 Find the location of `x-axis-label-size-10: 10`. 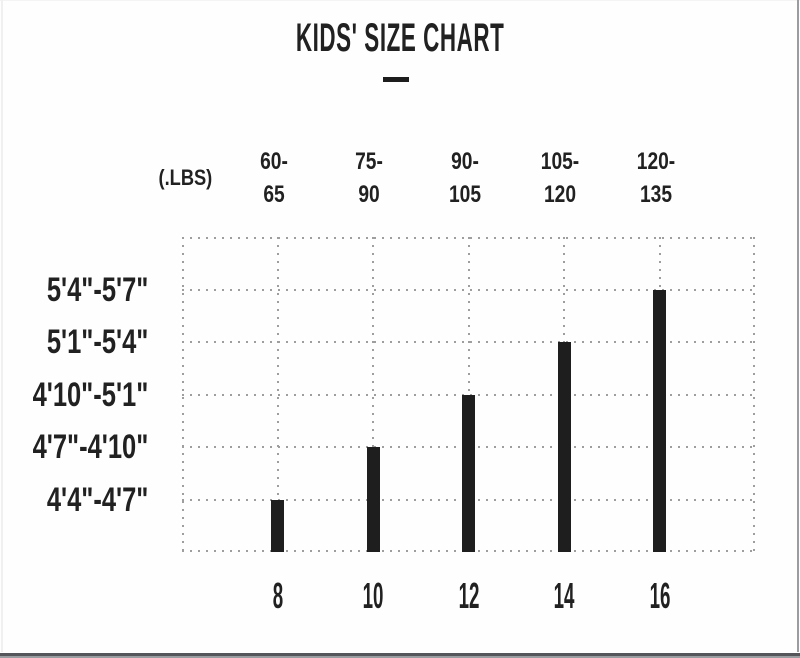

x-axis-label-size-10: 10 is located at coordinates (373, 595).